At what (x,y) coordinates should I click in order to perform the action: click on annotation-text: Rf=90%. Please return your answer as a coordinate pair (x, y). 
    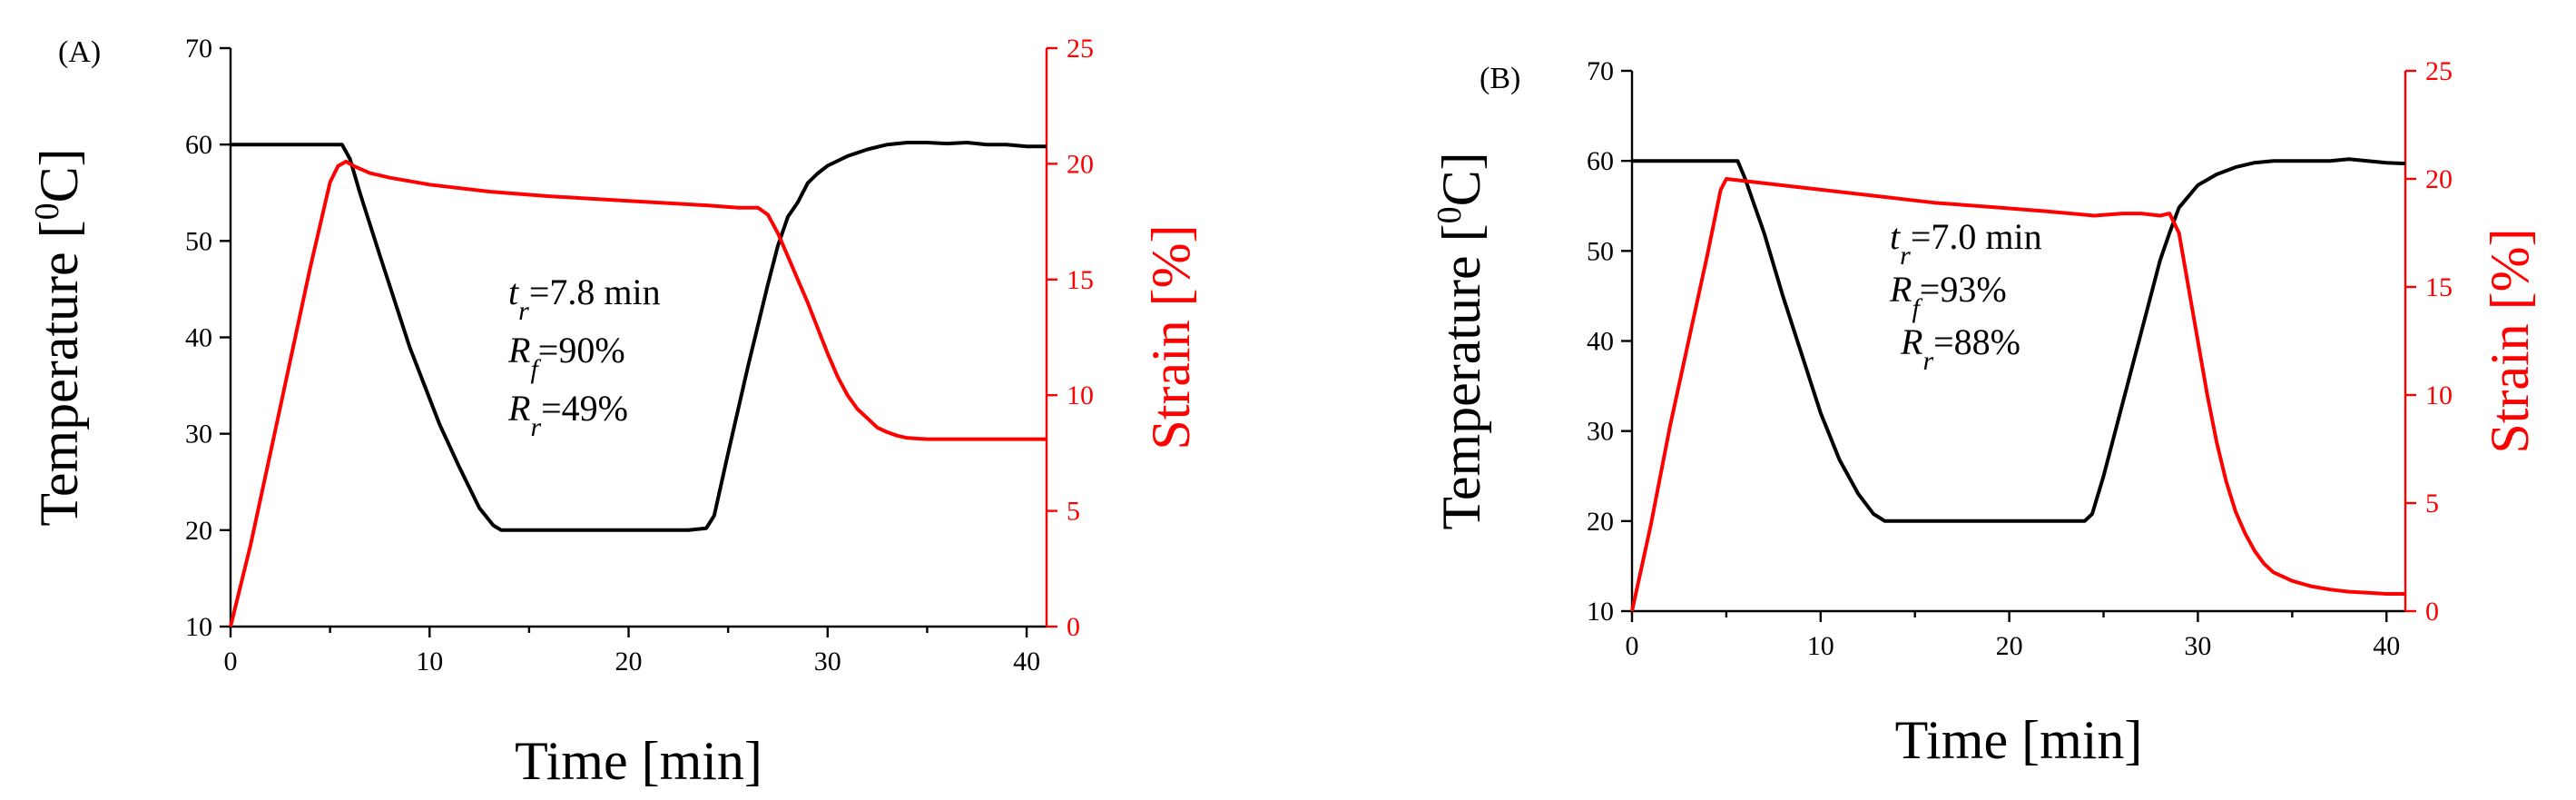
    Looking at the image, I should click on (566, 357).